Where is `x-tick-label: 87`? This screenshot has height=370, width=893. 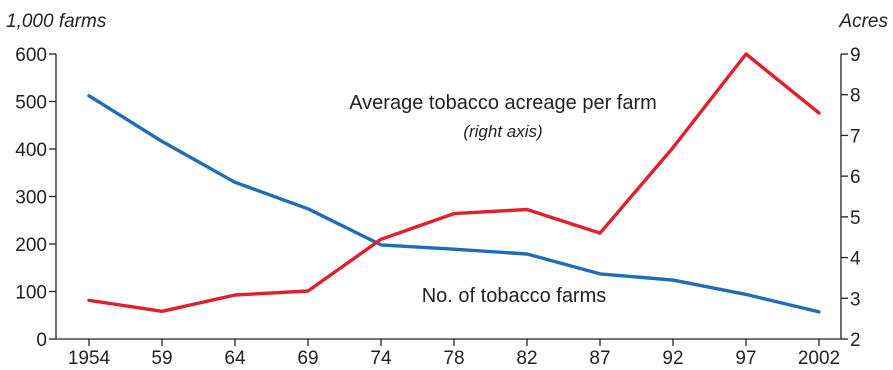 x-tick-label: 87 is located at coordinates (599, 358).